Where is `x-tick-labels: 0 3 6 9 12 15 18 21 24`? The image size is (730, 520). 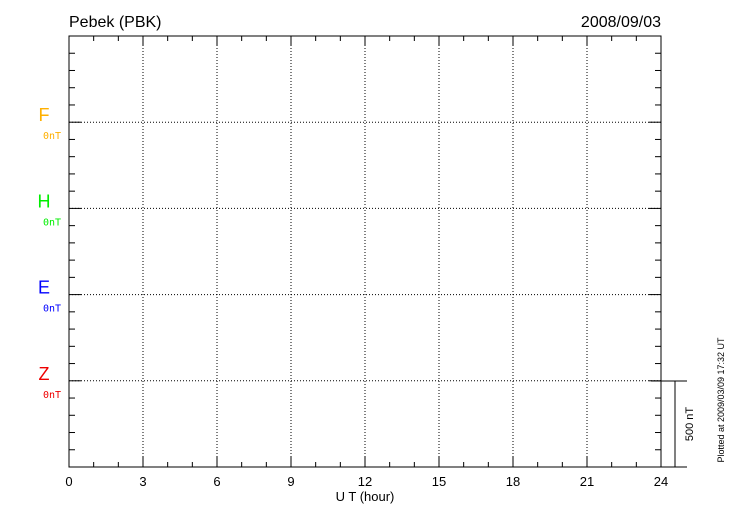
x-tick-labels: 0 3 6 9 12 15 18 21 24 is located at coordinates (366, 481).